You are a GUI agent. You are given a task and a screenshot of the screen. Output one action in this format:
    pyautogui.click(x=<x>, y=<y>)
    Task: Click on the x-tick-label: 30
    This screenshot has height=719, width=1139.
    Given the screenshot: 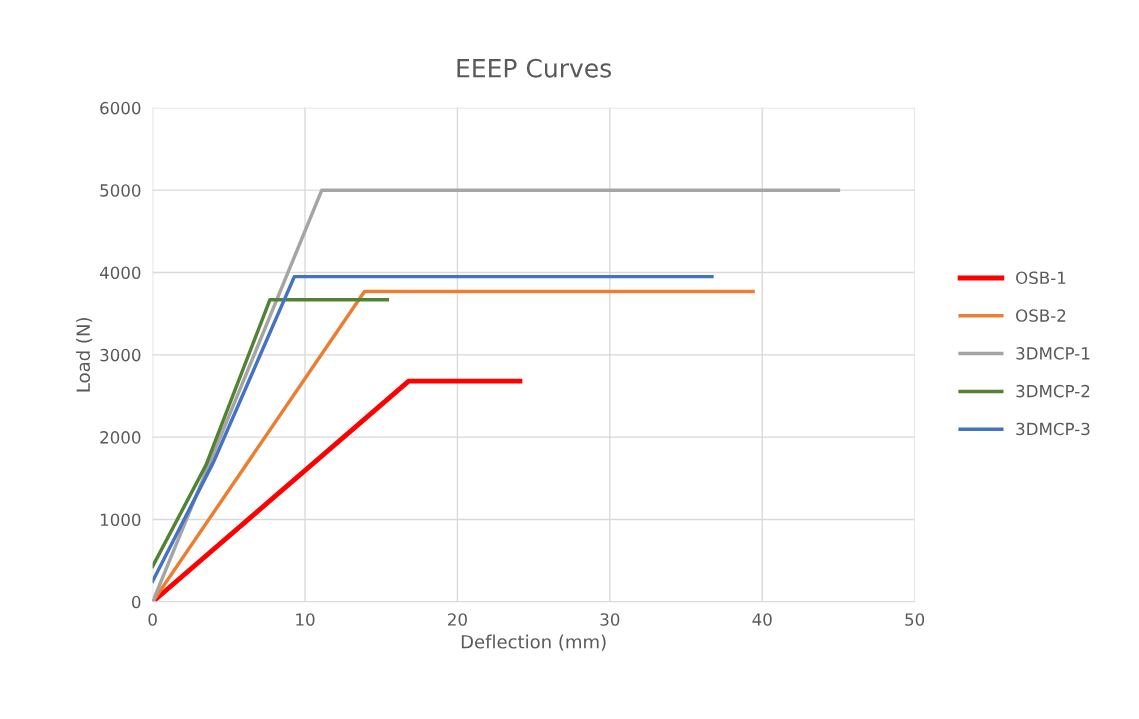 What is the action you would take?
    pyautogui.click(x=610, y=619)
    